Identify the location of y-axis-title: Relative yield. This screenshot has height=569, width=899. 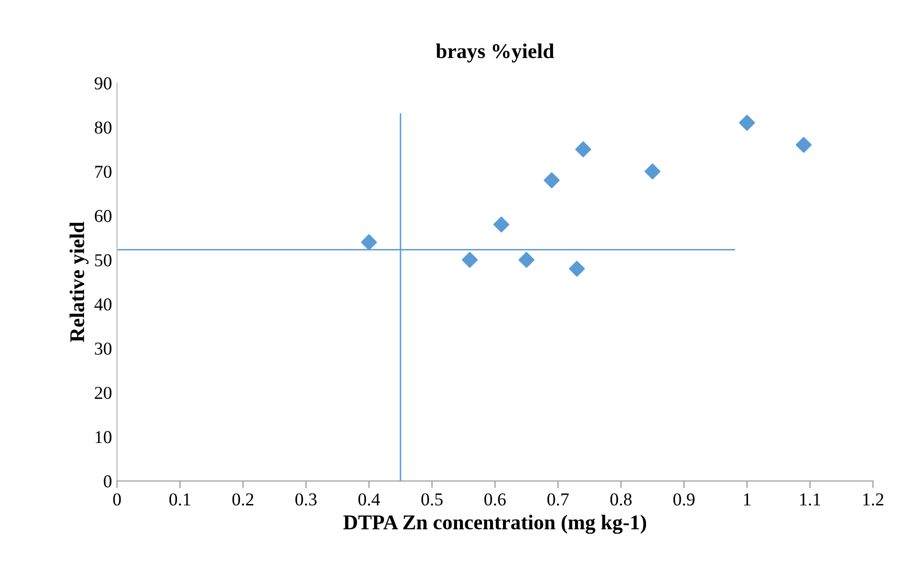
(79, 282).